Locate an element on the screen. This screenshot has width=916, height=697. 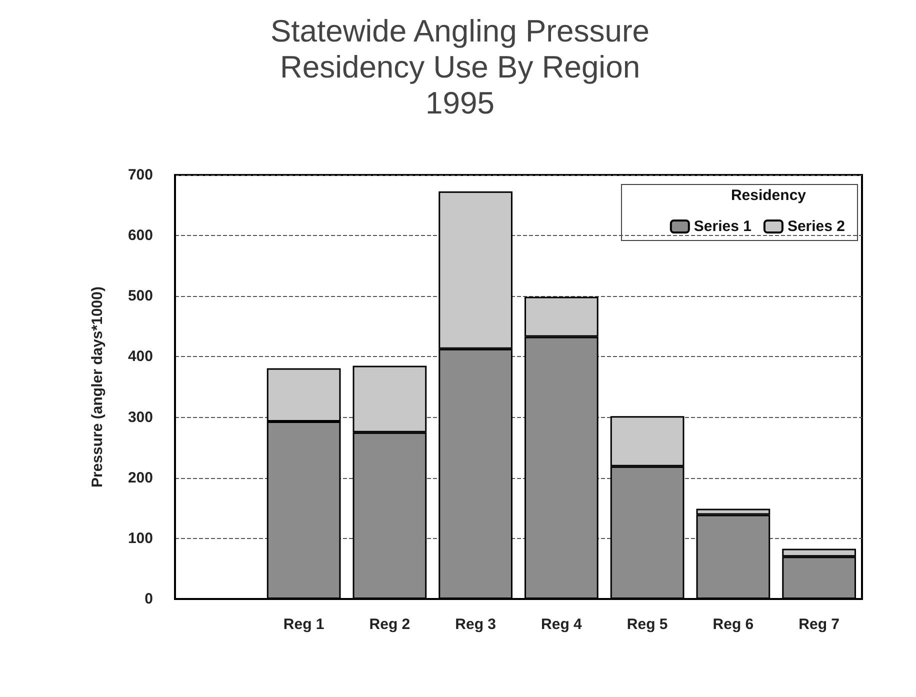
y-tick-label: 300 is located at coordinates (140, 417).